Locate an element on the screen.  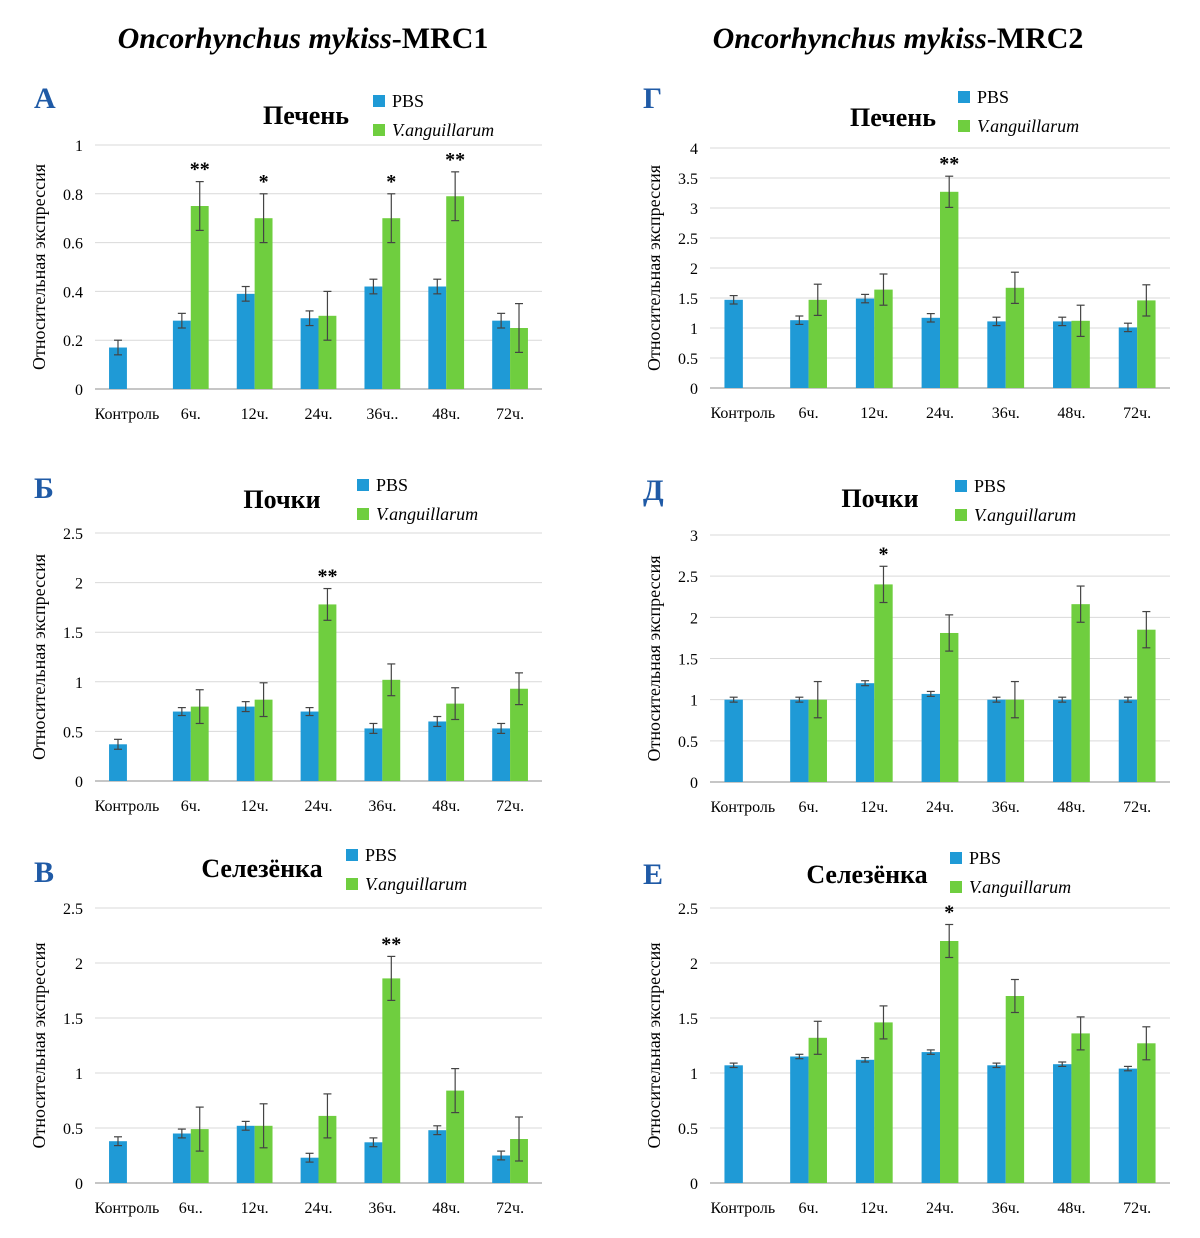
column-title-mrc2: Oncorhynchus mykiss-MRC2 is located at coordinates (898, 38).